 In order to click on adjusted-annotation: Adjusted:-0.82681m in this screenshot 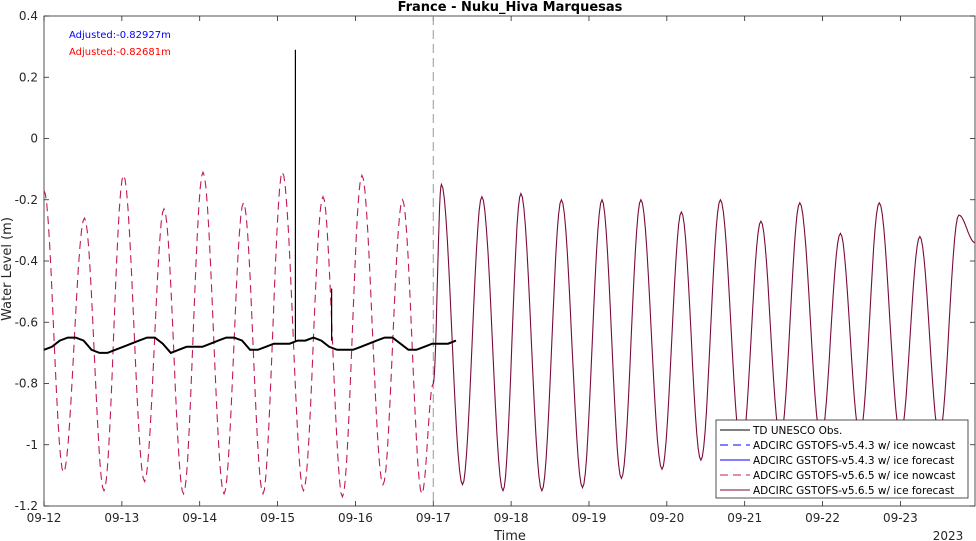, I will do `click(120, 52)`.